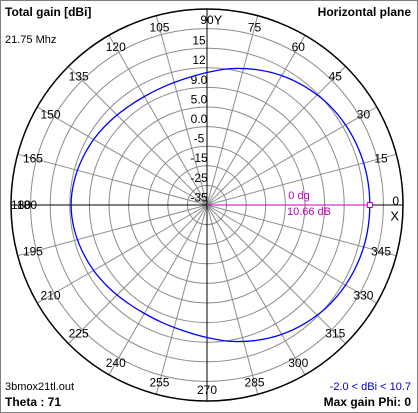  Describe the element at coordinates (381, 252) in the screenshot. I see `angle-tick-label: 345` at that location.